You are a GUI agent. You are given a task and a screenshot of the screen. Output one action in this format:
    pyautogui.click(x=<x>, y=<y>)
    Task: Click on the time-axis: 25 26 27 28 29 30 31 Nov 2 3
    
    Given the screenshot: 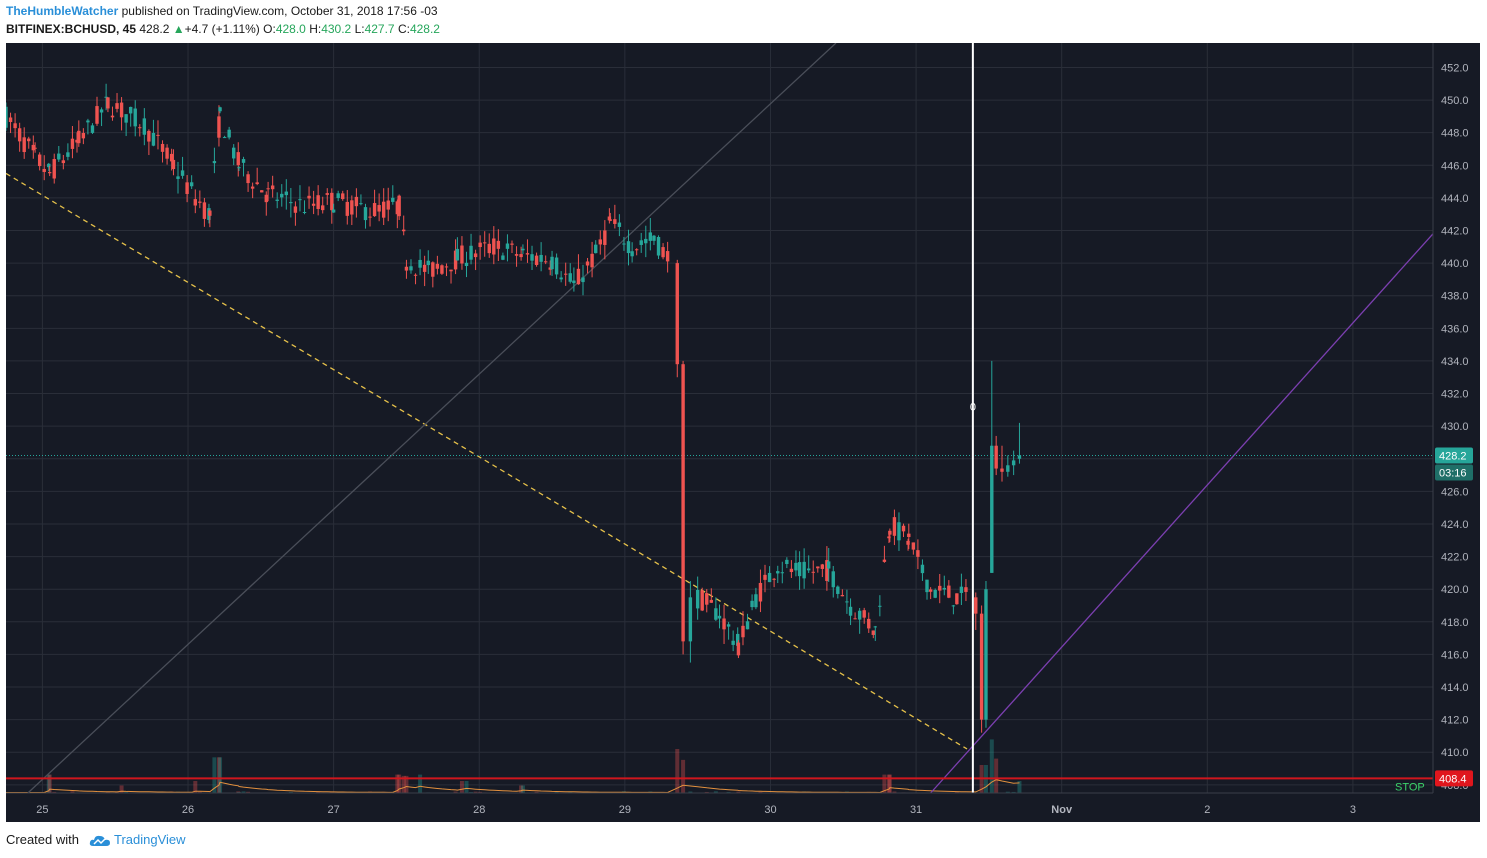 What is the action you would take?
    pyautogui.click(x=743, y=807)
    